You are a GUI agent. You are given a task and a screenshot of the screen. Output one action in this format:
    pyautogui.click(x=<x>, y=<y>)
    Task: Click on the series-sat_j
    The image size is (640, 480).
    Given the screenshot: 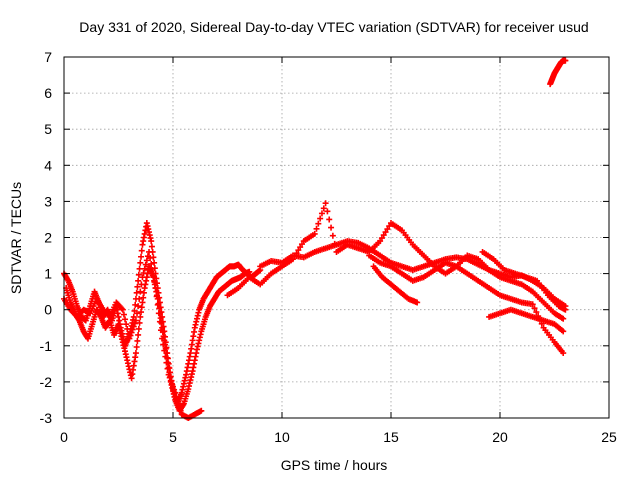 What is the action you would take?
    pyautogui.click(x=558, y=72)
    